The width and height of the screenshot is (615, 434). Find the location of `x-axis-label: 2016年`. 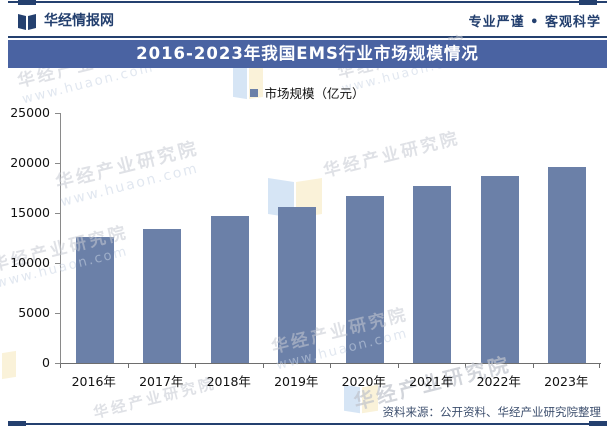

x-axis-label: 2016年 is located at coordinates (93, 381).